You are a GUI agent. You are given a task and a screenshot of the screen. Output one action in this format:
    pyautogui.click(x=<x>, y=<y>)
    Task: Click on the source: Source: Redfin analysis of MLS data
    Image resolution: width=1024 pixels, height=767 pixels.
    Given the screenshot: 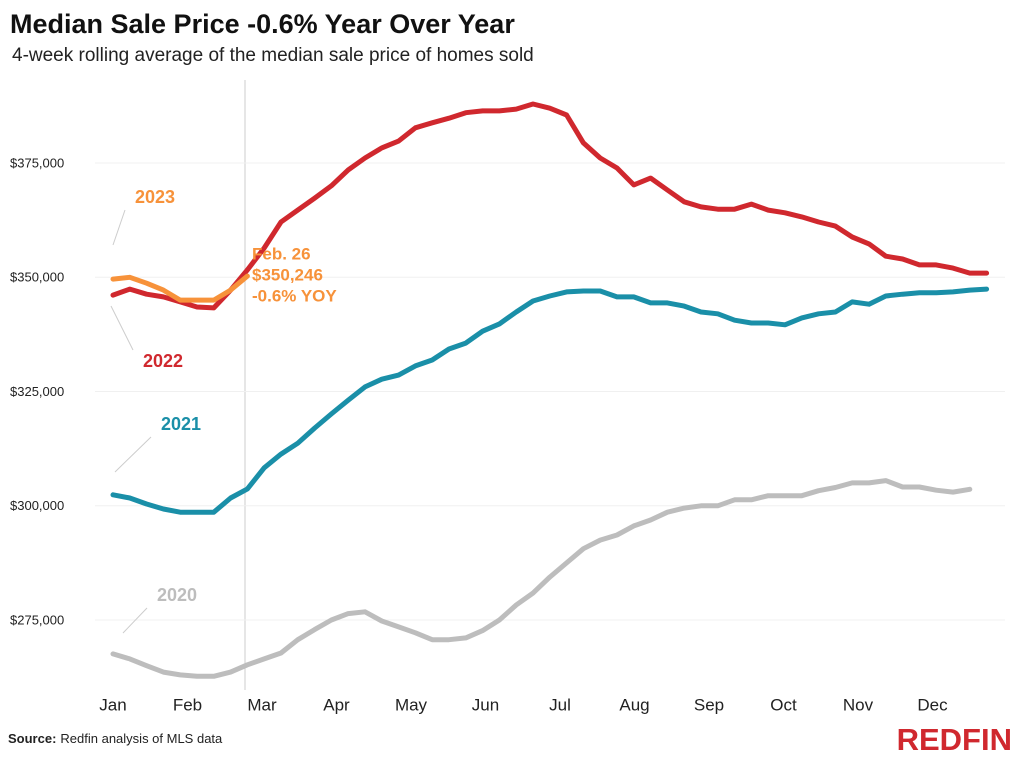 What is the action you would take?
    pyautogui.click(x=115, y=738)
    